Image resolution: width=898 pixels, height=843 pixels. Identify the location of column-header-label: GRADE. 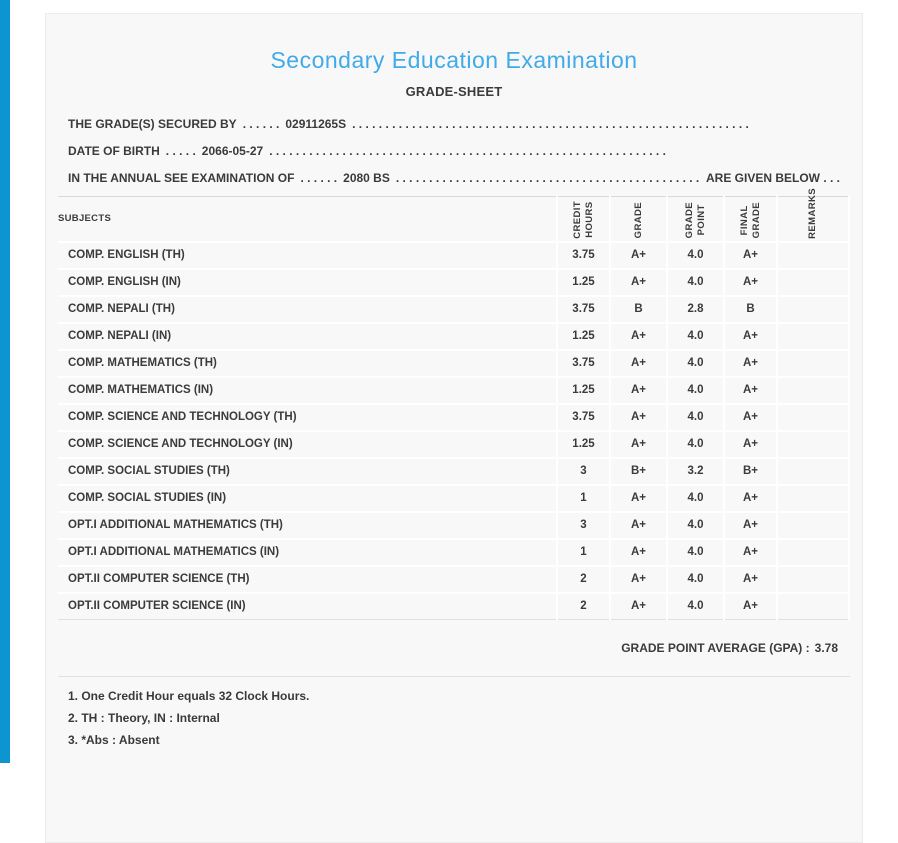
(638, 220).